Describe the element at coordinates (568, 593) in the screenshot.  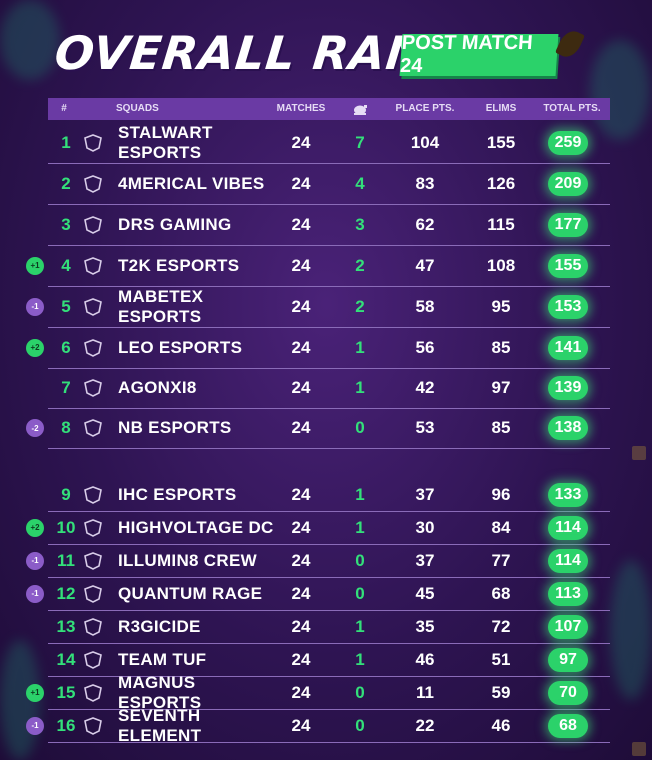
I see `total-pts-pill: 113` at that location.